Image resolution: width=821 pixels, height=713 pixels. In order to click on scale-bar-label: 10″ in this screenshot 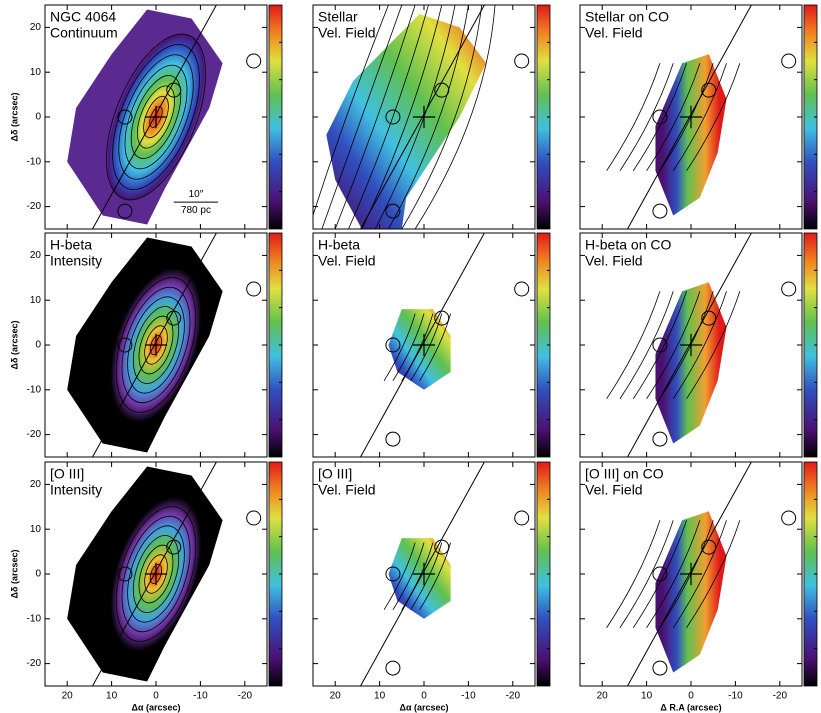, I will do `click(196, 194)`.